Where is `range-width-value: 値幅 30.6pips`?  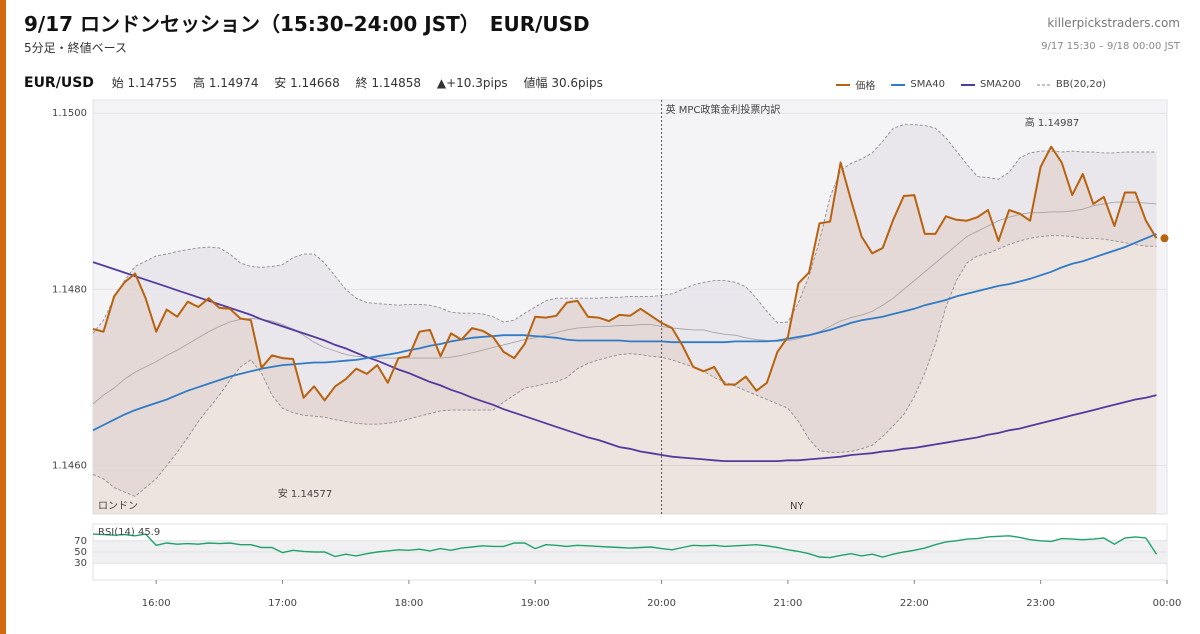 range-width-value: 値幅 30.6pips is located at coordinates (563, 83).